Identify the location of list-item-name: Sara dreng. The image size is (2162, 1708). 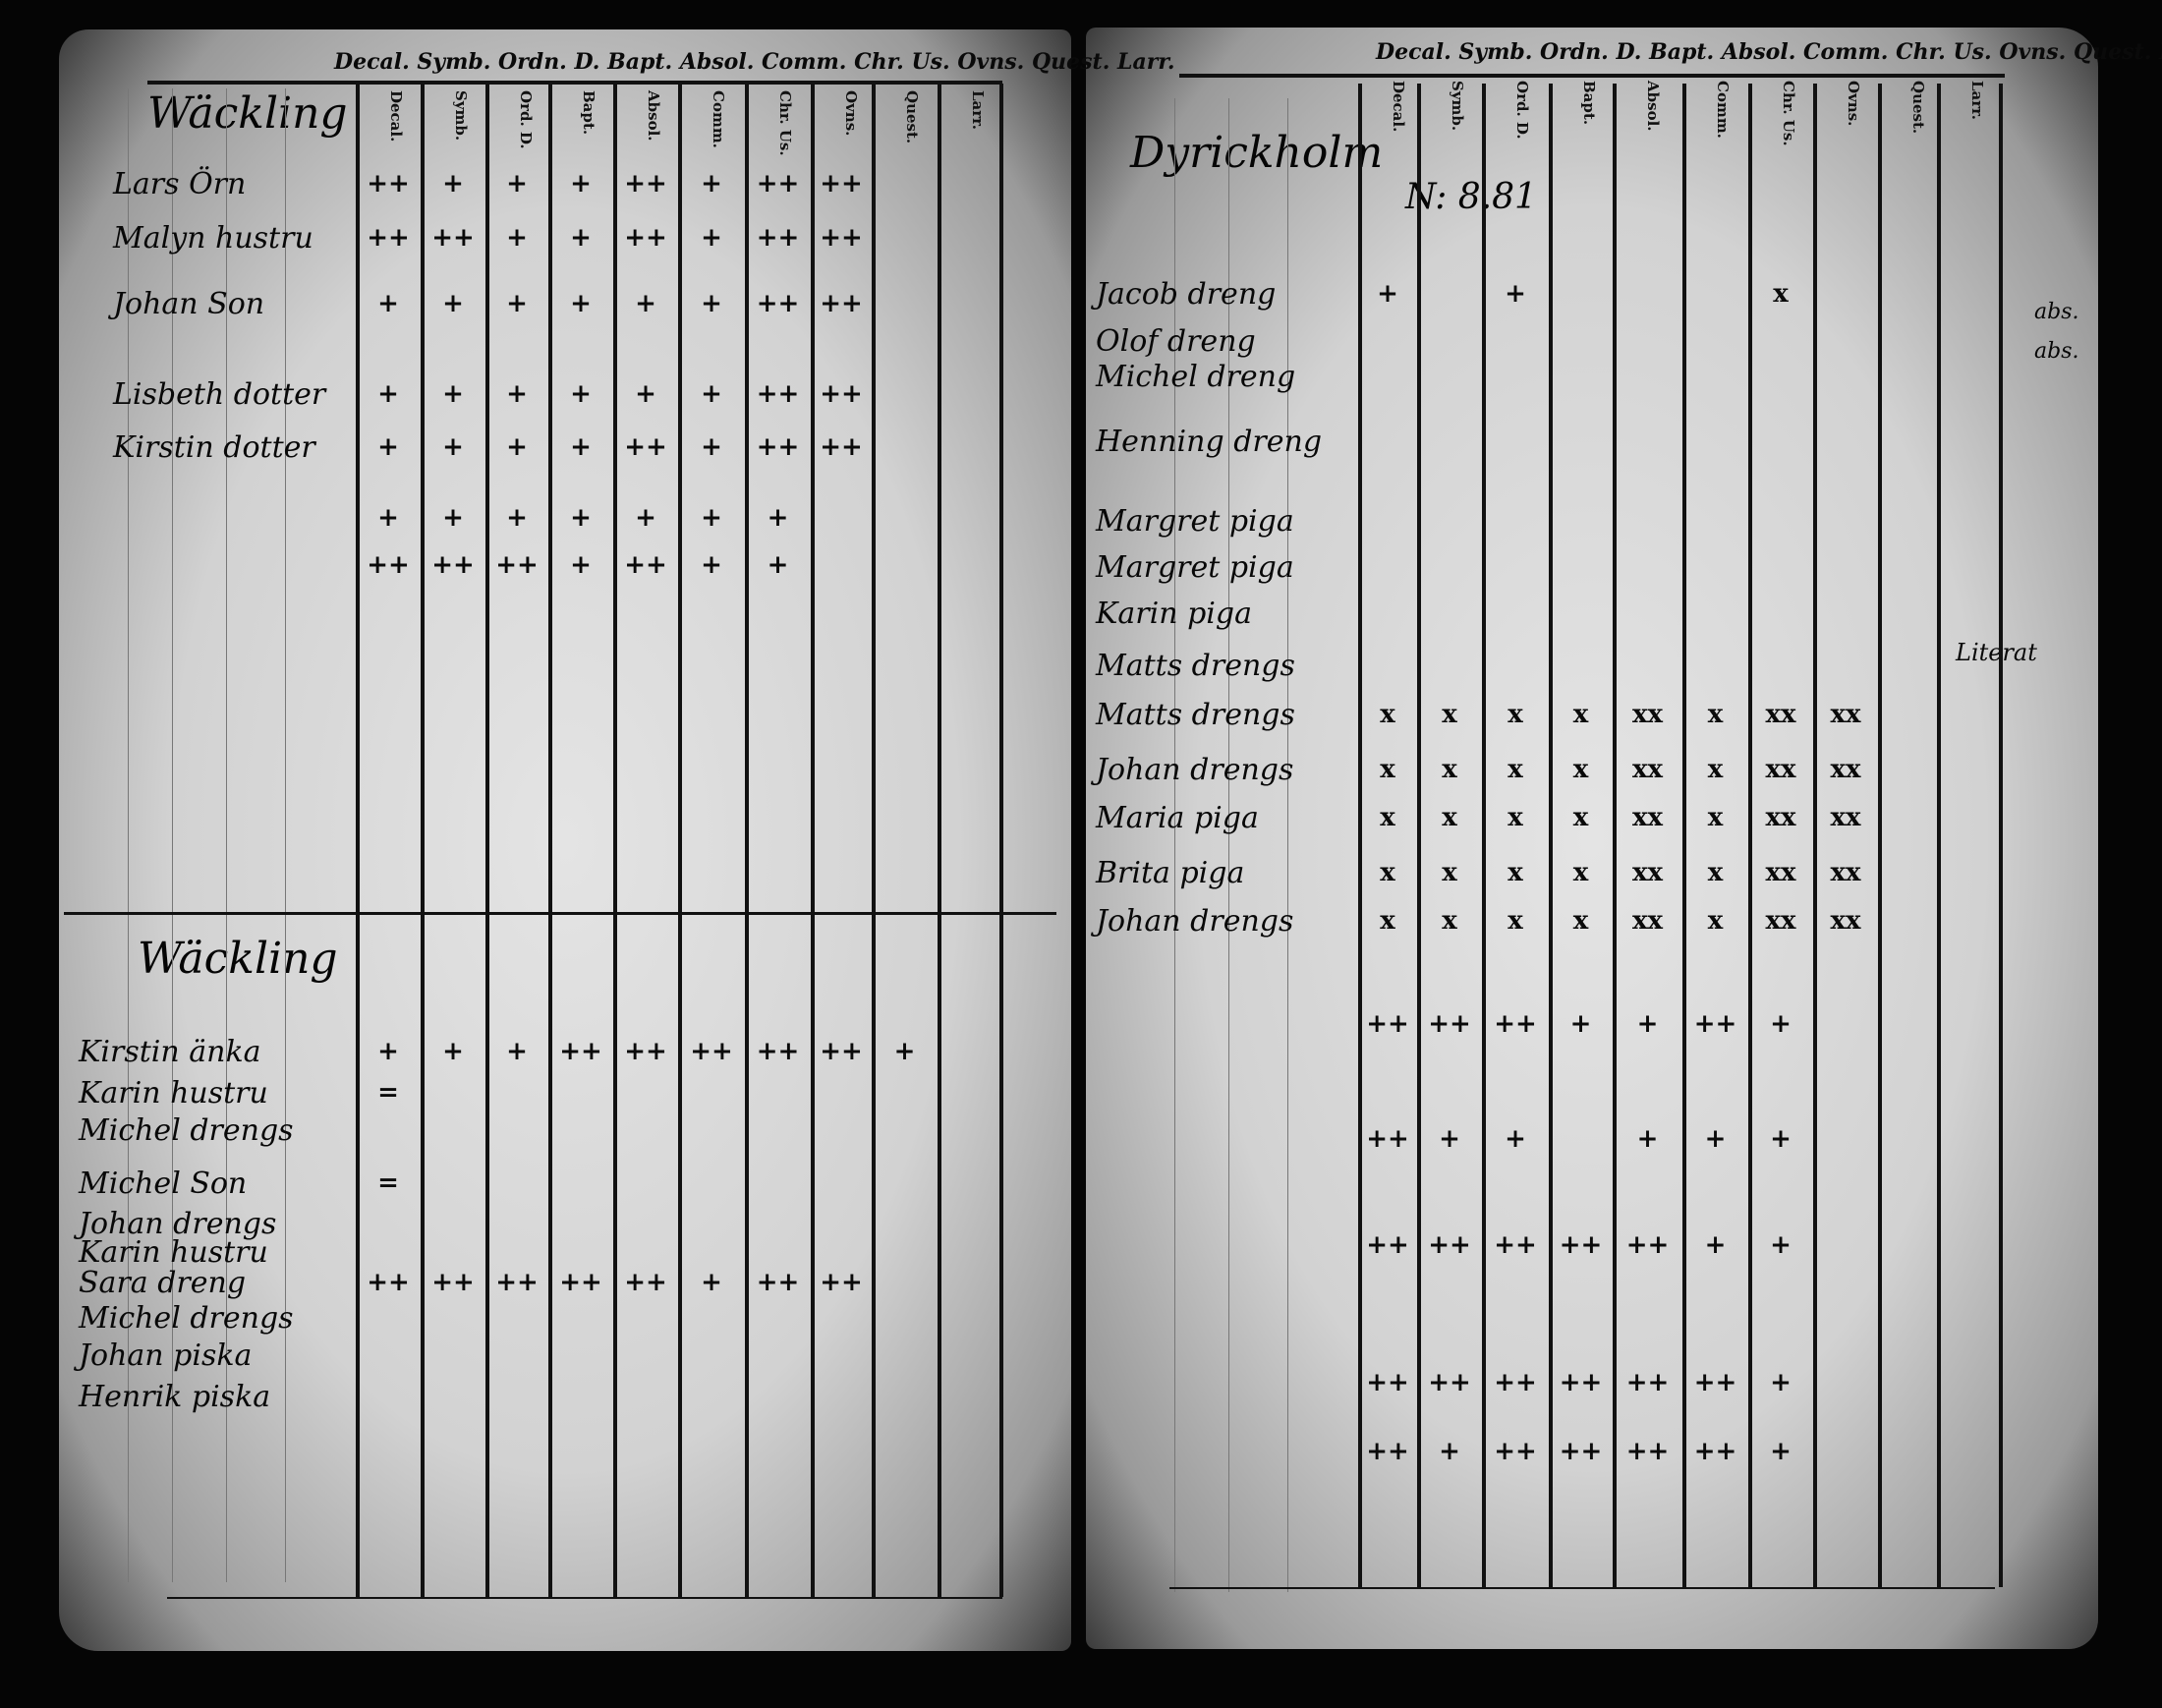
(163, 1283).